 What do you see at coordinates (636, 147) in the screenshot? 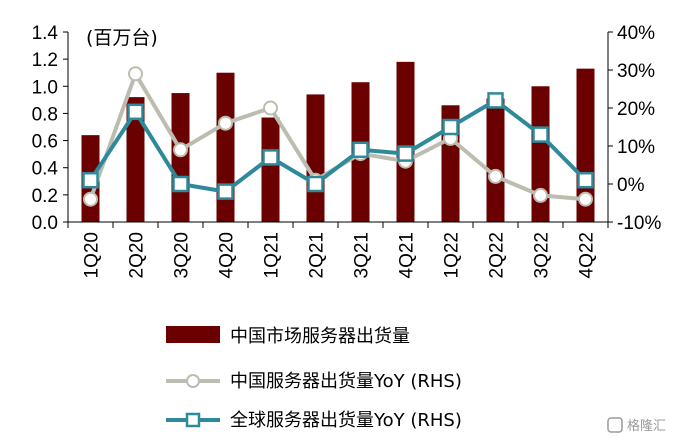
I see `right-tick-label: 10%` at bounding box center [636, 147].